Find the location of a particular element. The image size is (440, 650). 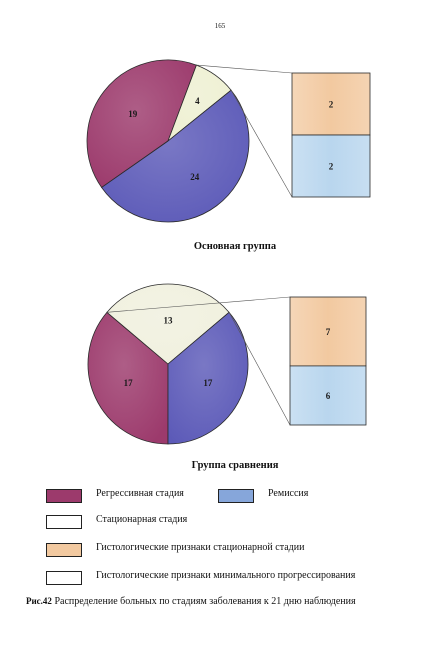

page-number: 165 is located at coordinates (220, 26).